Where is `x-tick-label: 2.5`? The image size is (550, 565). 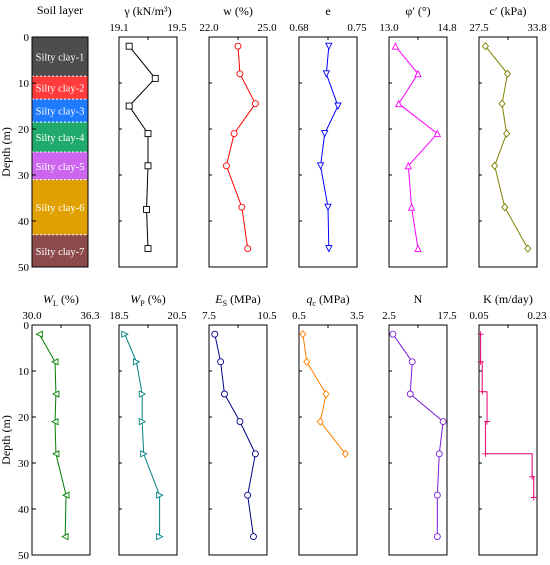
x-tick-label: 2.5 is located at coordinates (389, 316).